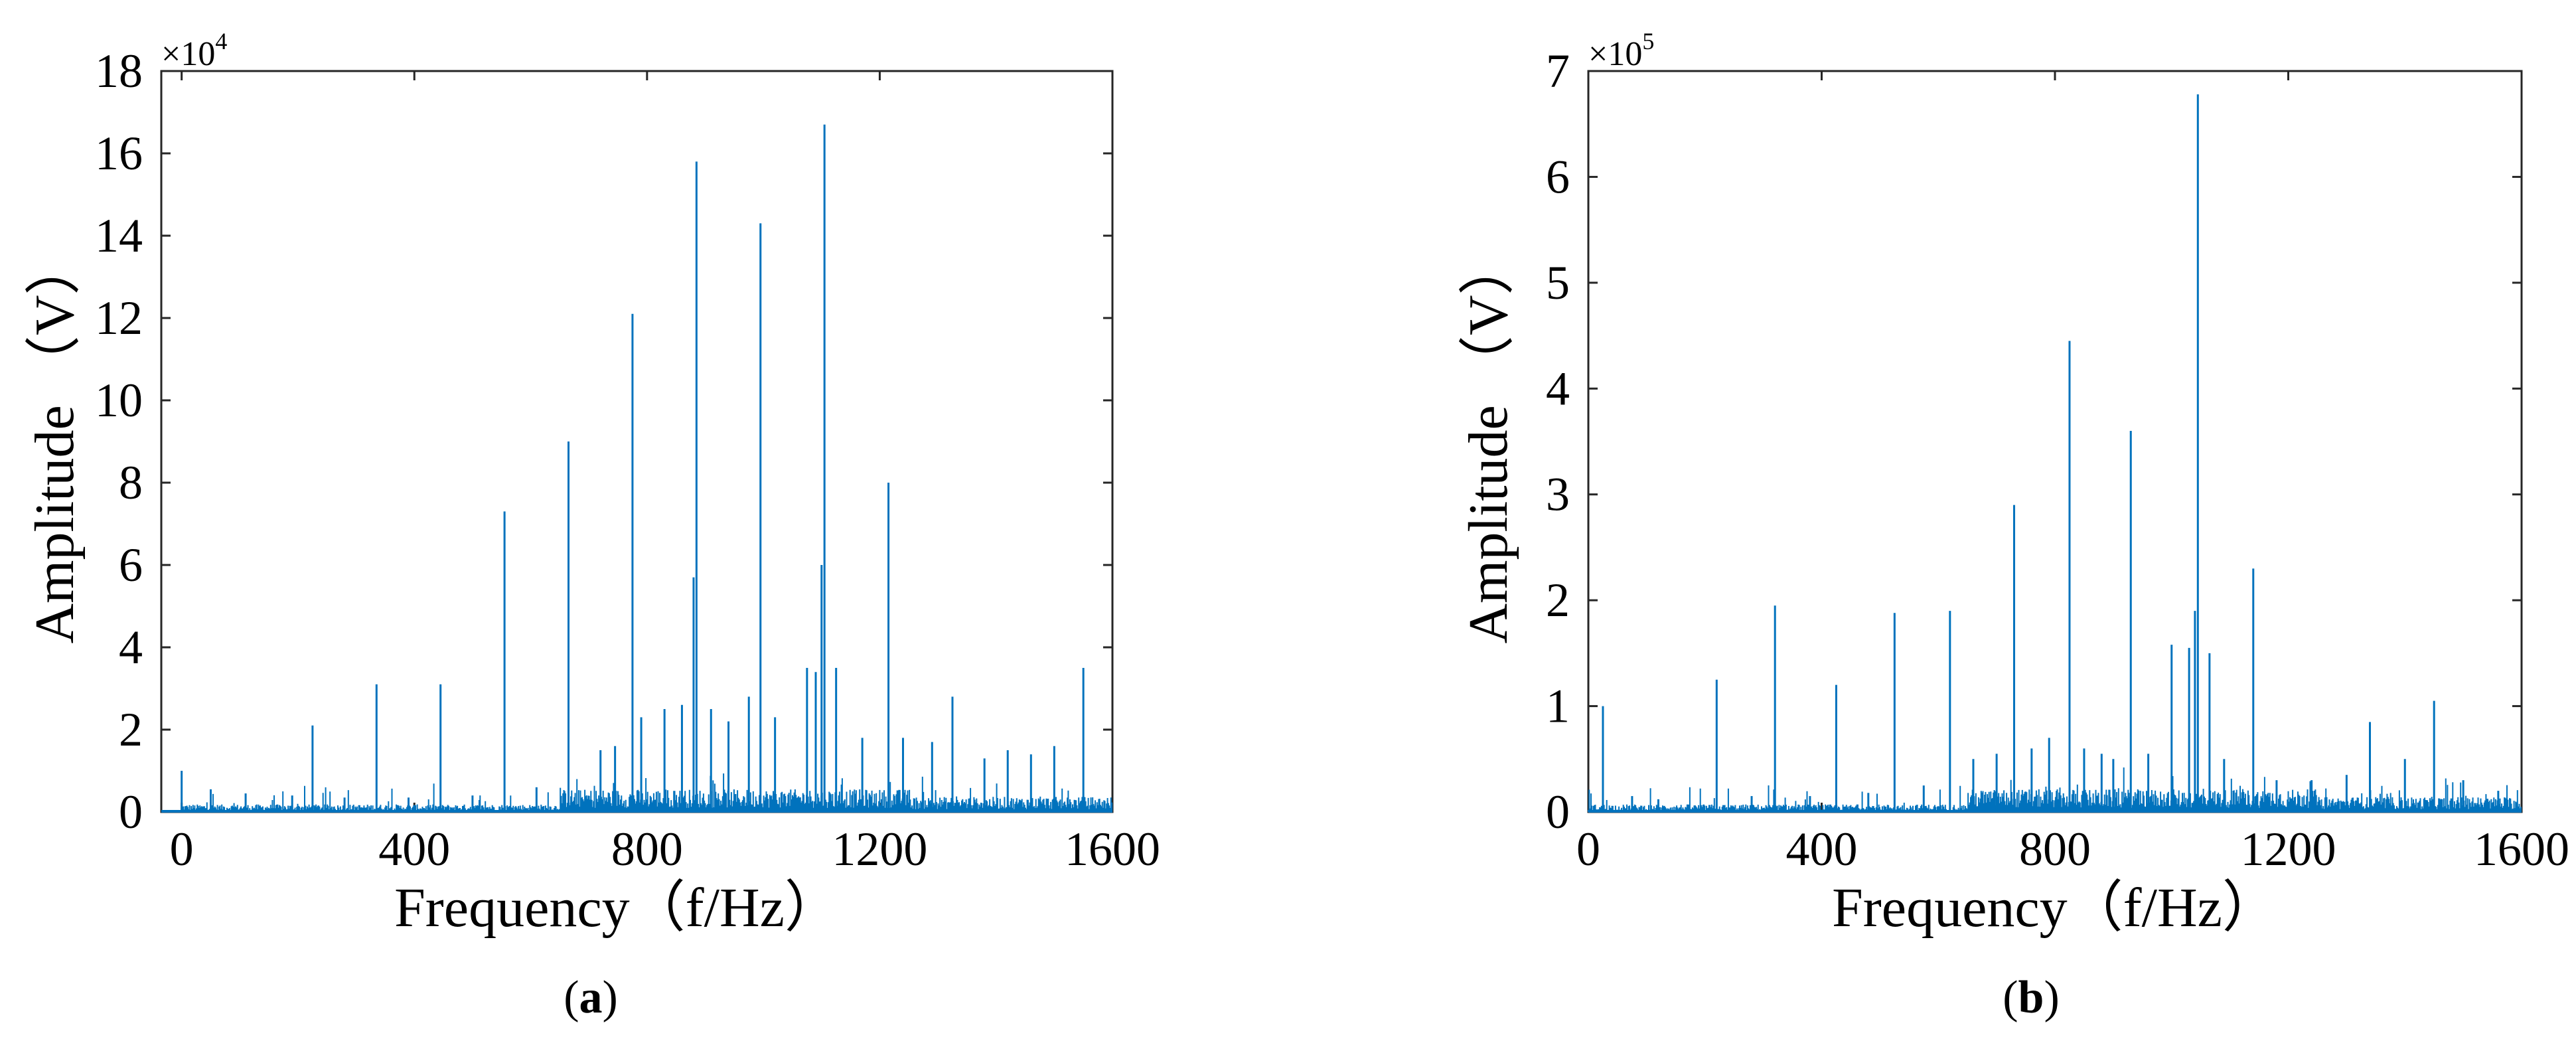 The width and height of the screenshot is (2576, 1041). Describe the element at coordinates (119, 235) in the screenshot. I see `y-tick-label: 14` at that location.